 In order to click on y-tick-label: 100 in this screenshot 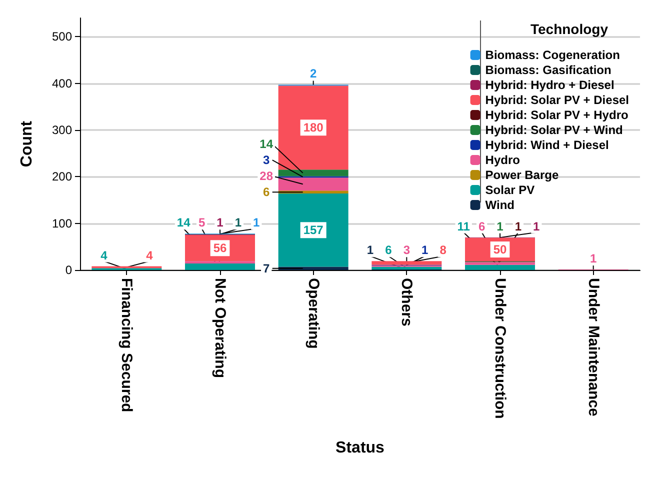, I will do `click(62, 223)`.